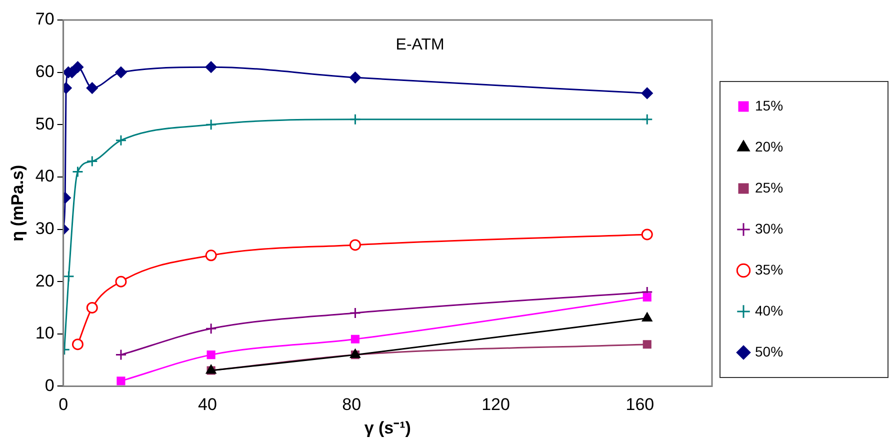 The width and height of the screenshot is (892, 439). What do you see at coordinates (769, 351) in the screenshot?
I see `legend-label: 50%` at bounding box center [769, 351].